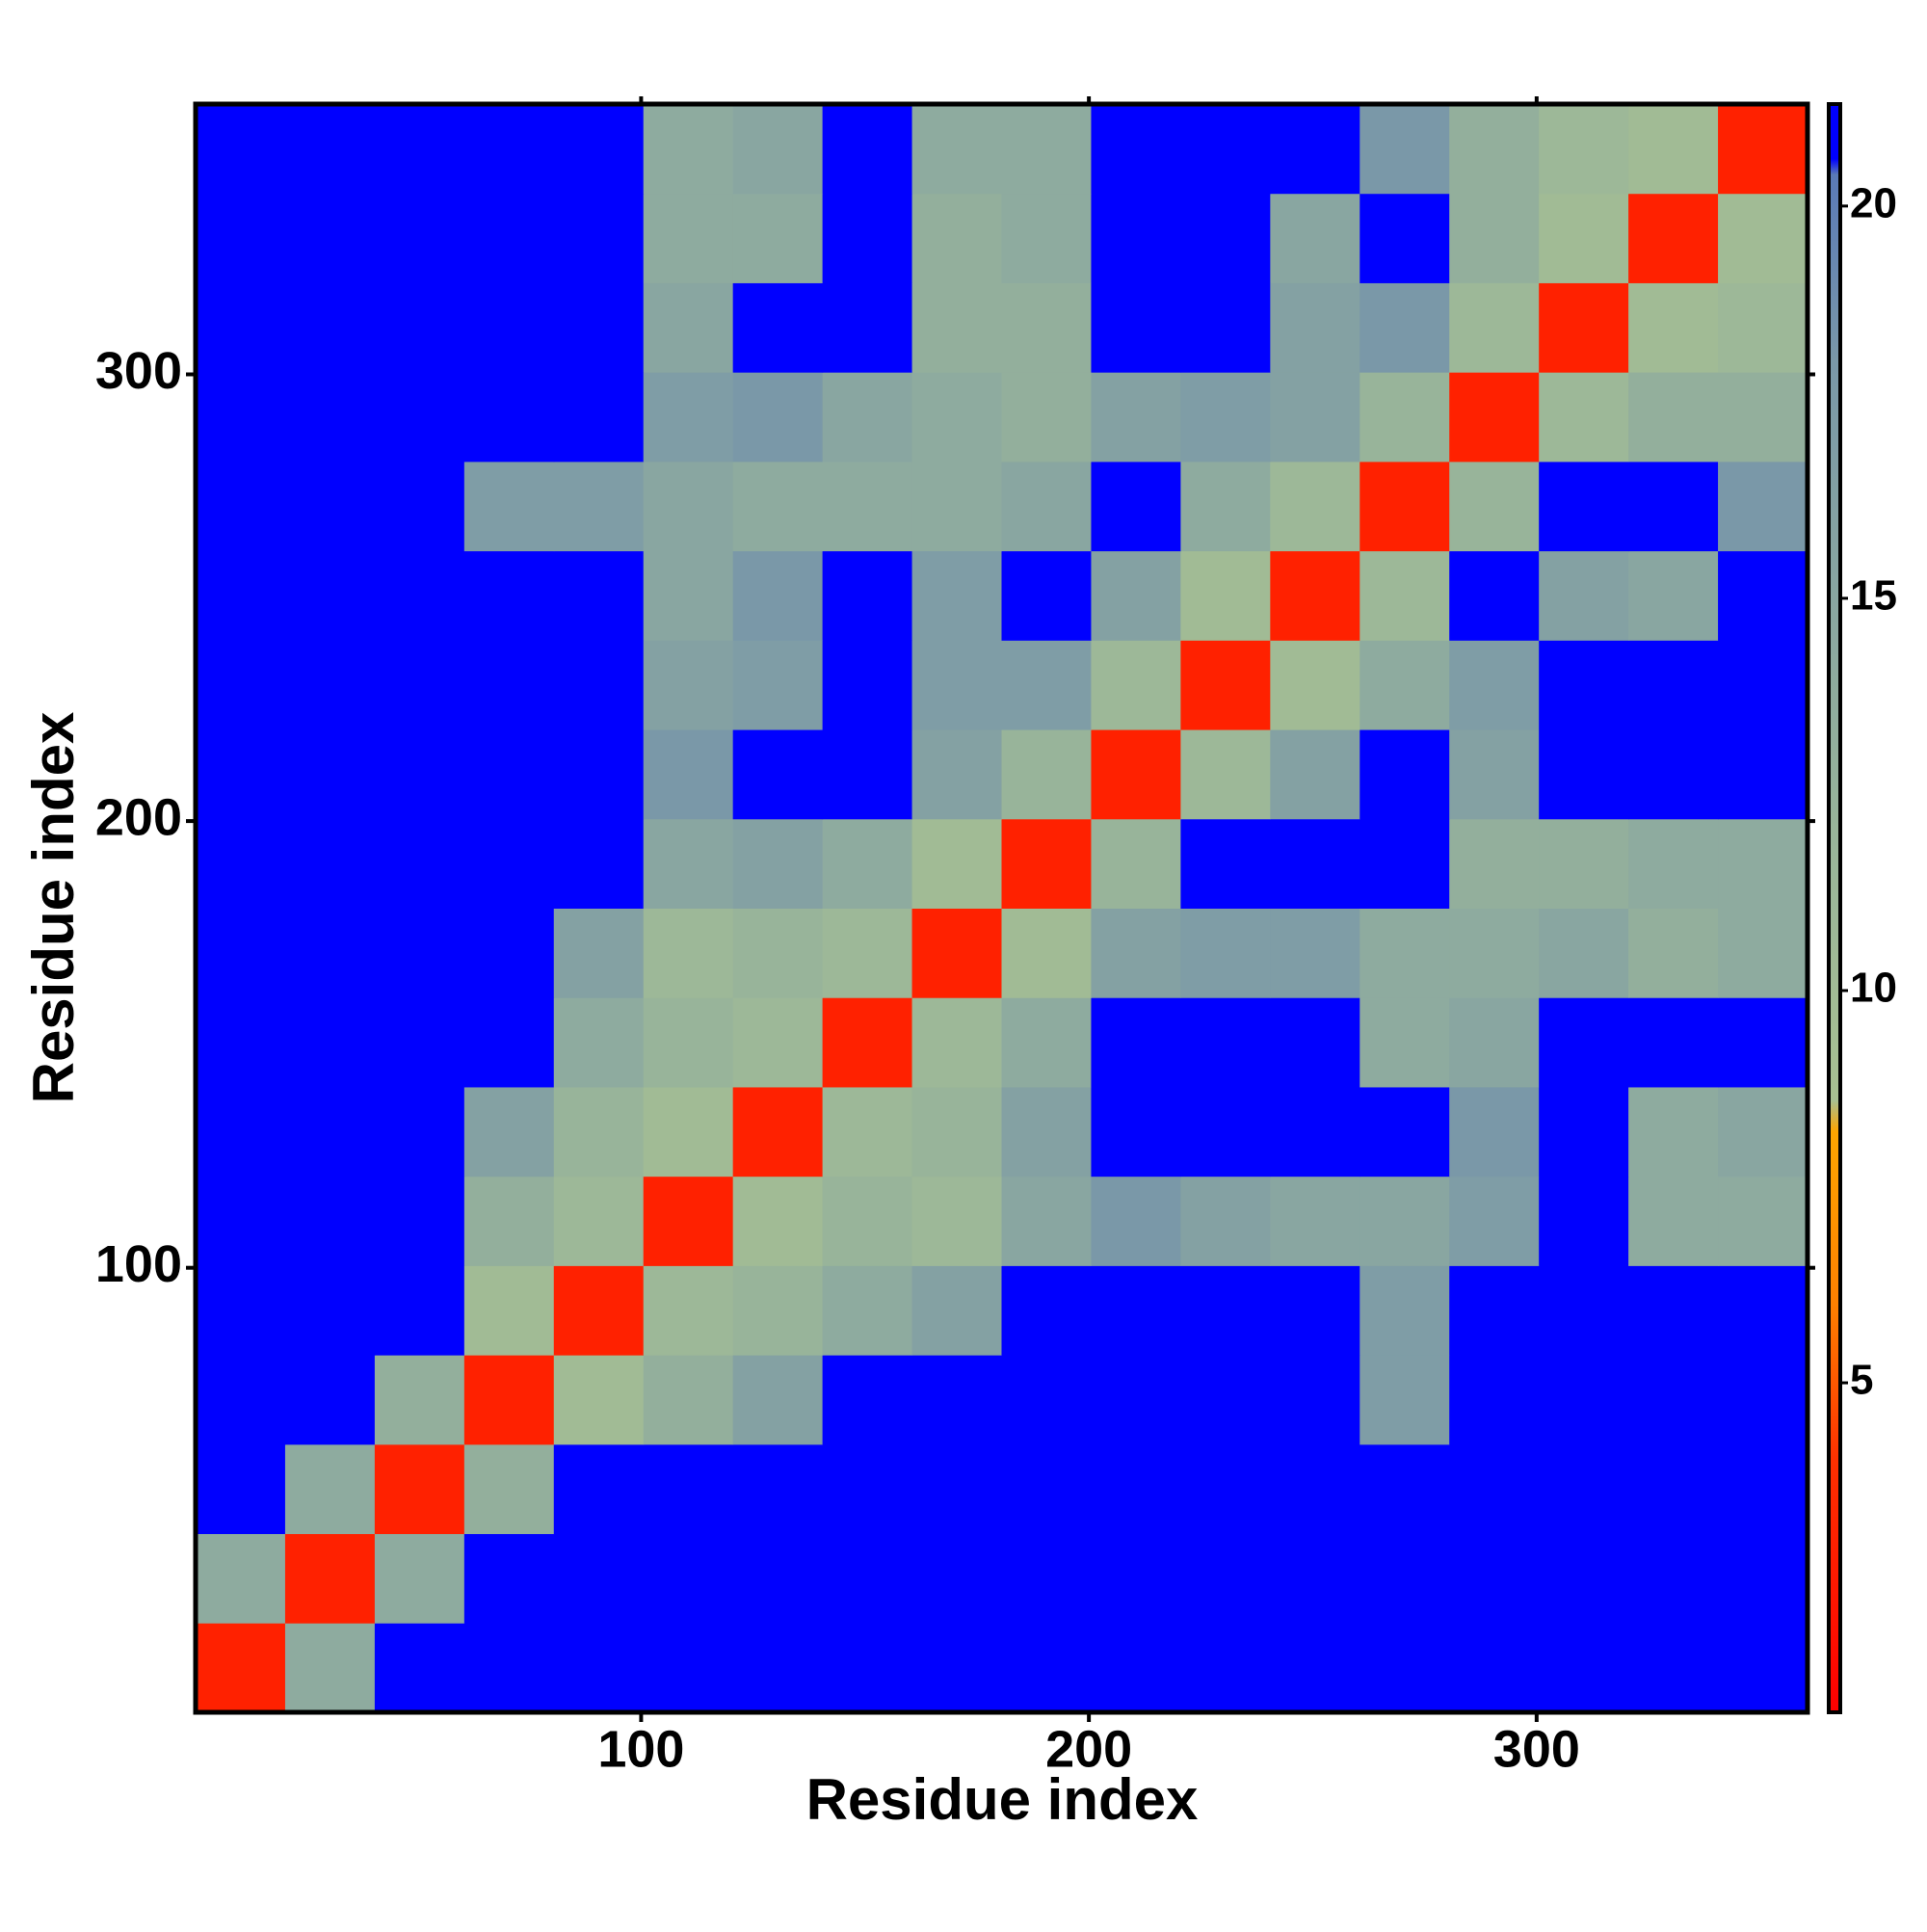 The width and height of the screenshot is (1927, 1932). I want to click on x-tick-label: 200, so click(1088, 1749).